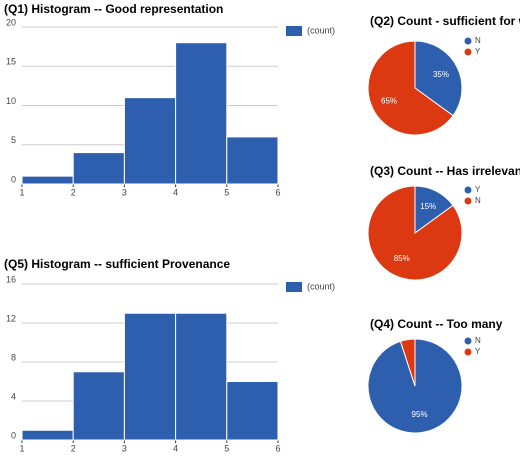 The image size is (520, 457). I want to click on y-tick-label: 12, so click(11, 318).